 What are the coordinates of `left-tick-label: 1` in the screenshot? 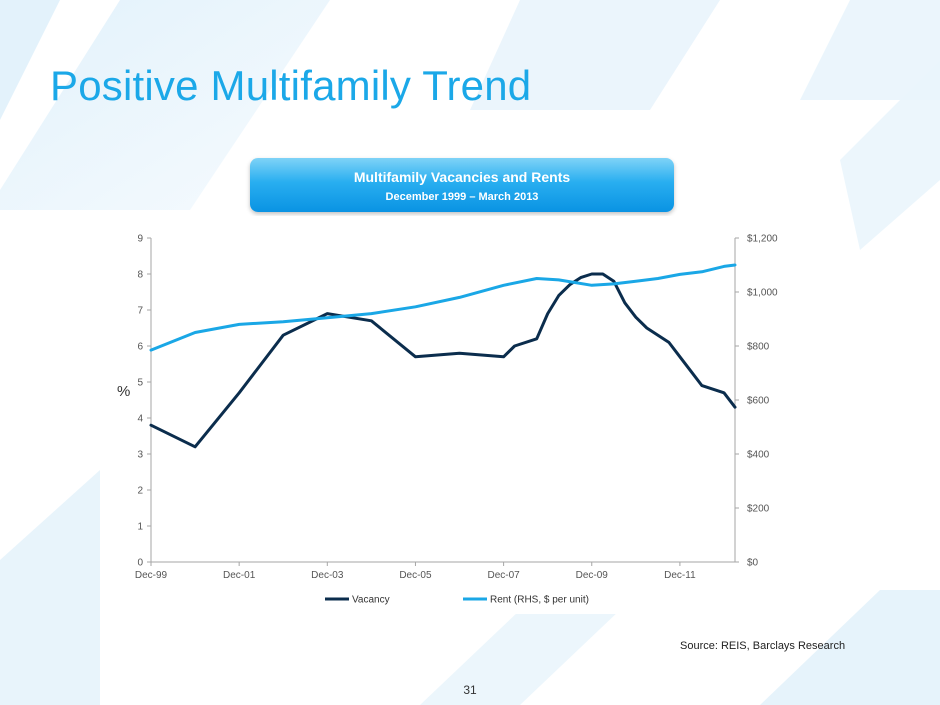 It's located at (140, 527).